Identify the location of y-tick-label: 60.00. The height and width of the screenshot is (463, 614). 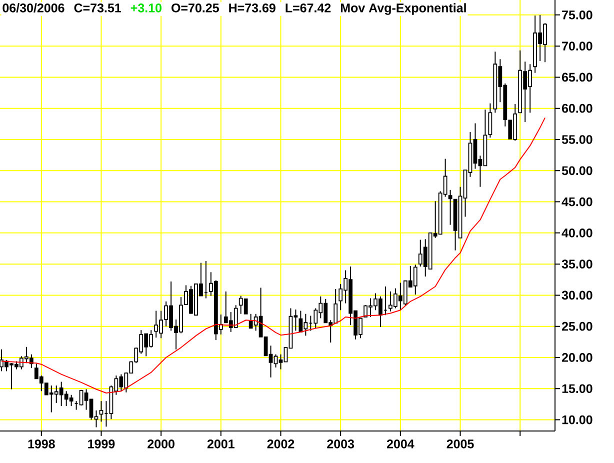
(577, 108).